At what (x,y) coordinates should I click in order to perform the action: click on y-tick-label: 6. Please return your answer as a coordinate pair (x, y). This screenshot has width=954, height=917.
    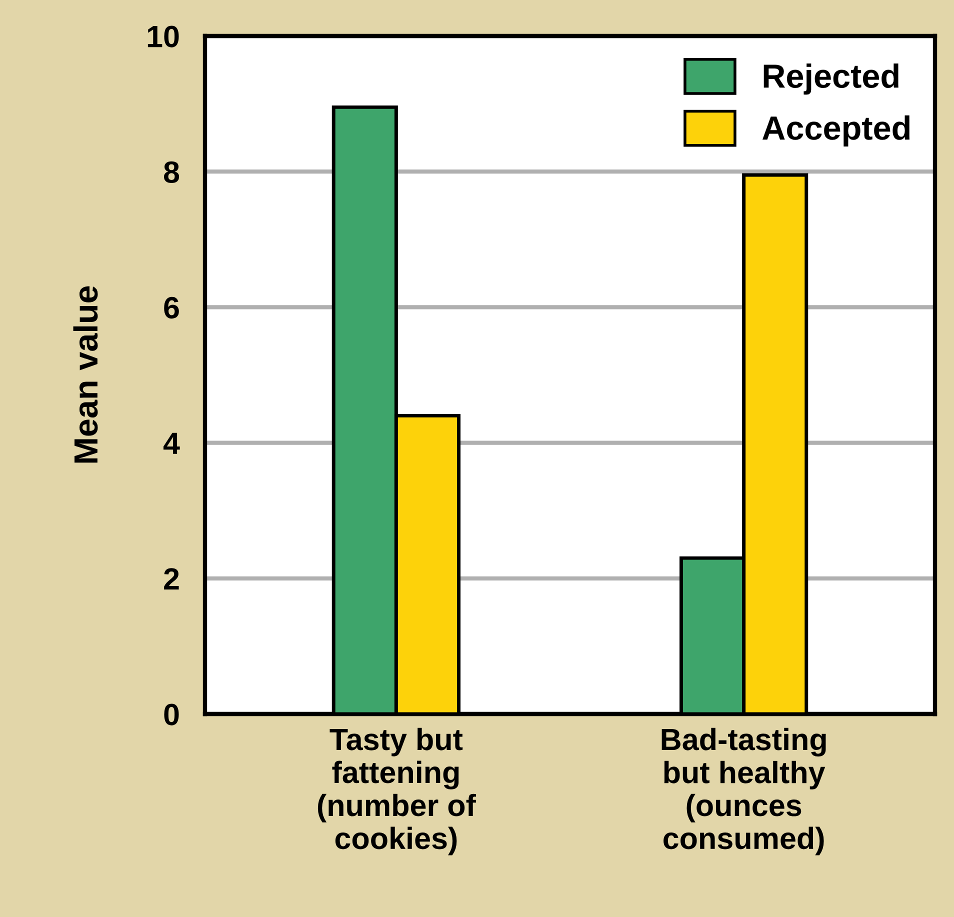
    Looking at the image, I should click on (171, 307).